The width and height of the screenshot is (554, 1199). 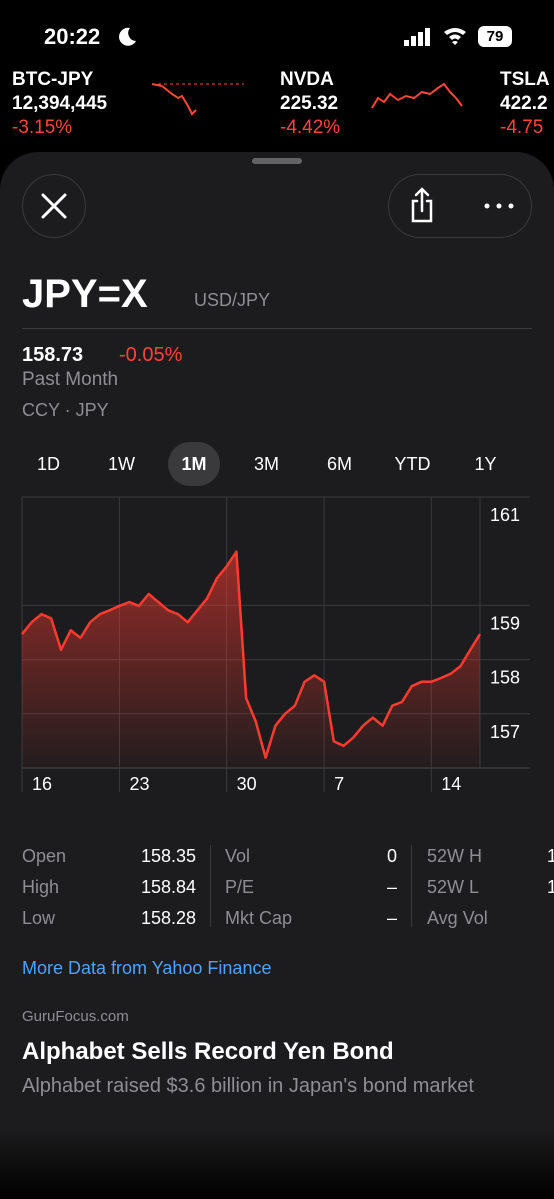 I want to click on stats-column: Open 158.35 High 158.84 Low 158.28, so click(x=109, y=889).